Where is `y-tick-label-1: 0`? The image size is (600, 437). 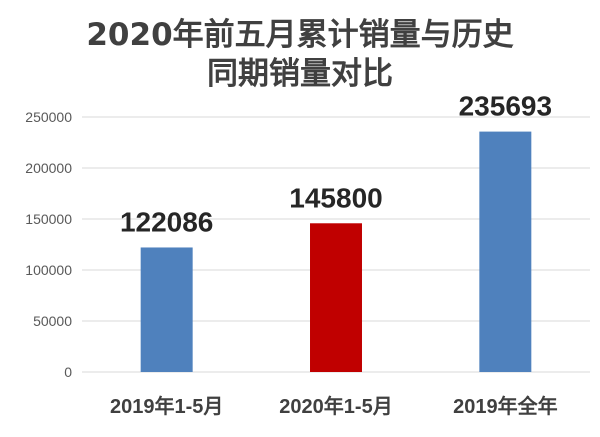
y-tick-label-1: 0 is located at coordinates (68, 372).